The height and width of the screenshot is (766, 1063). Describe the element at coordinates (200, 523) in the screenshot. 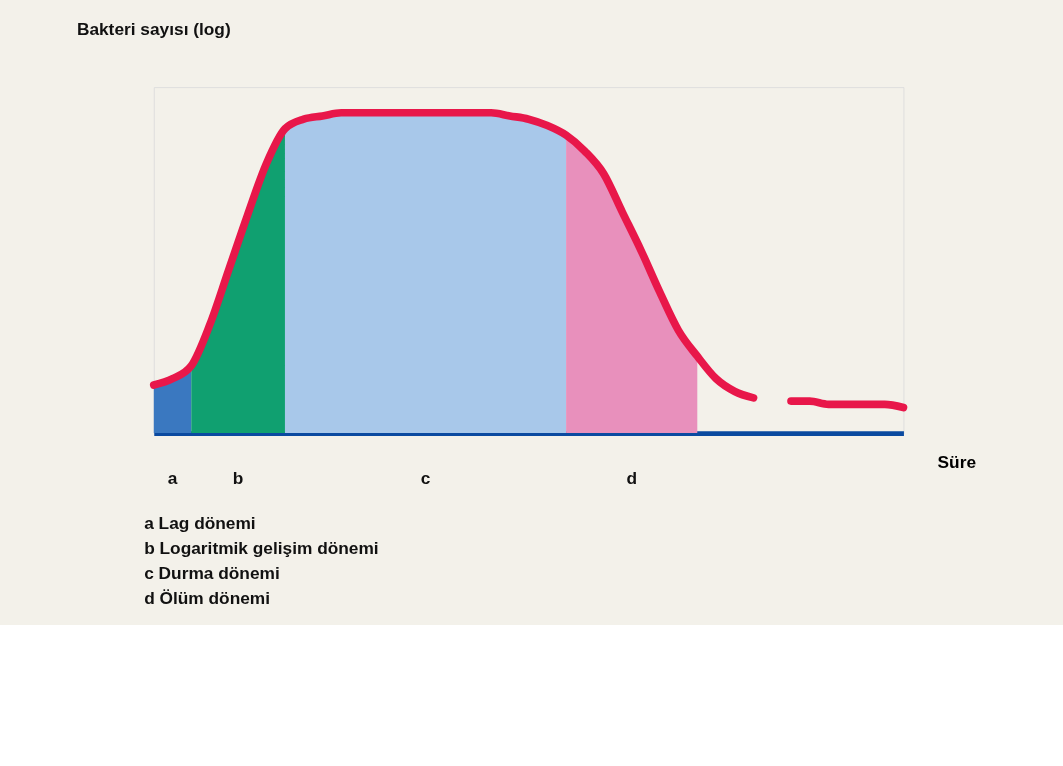

I see `text: a Lag dönemi` at that location.